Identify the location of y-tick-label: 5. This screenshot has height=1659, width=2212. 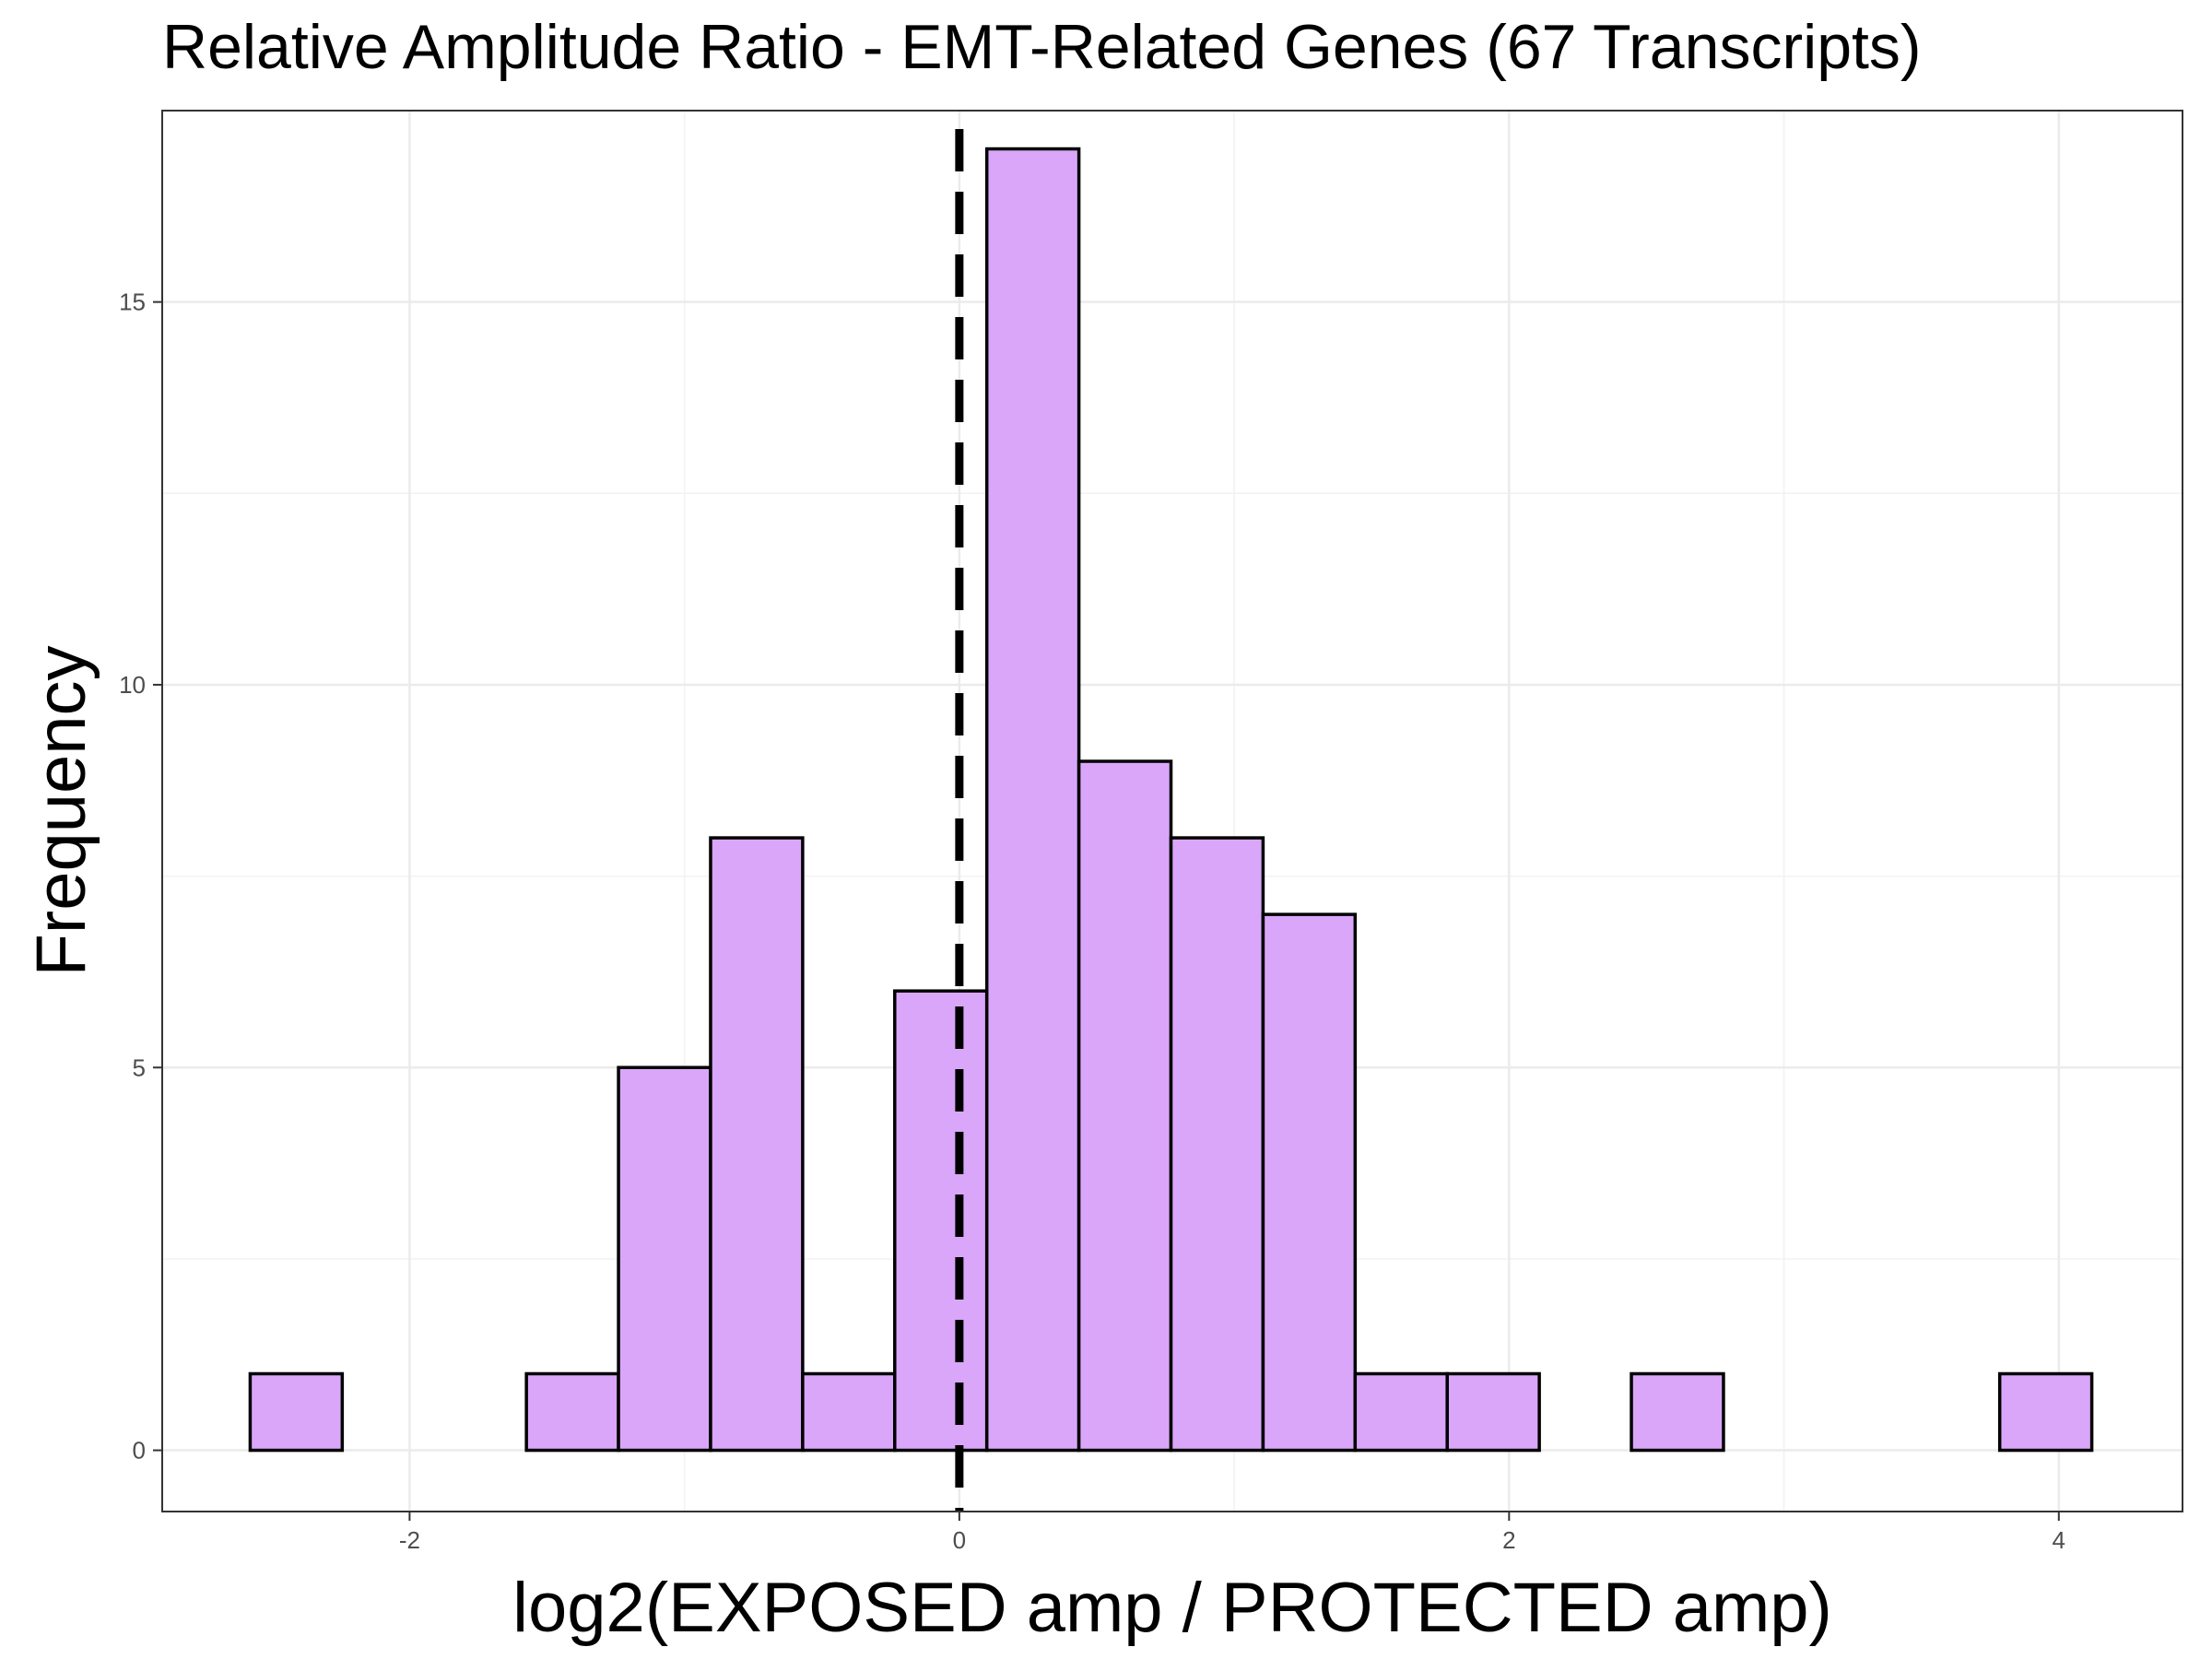
(139, 1067).